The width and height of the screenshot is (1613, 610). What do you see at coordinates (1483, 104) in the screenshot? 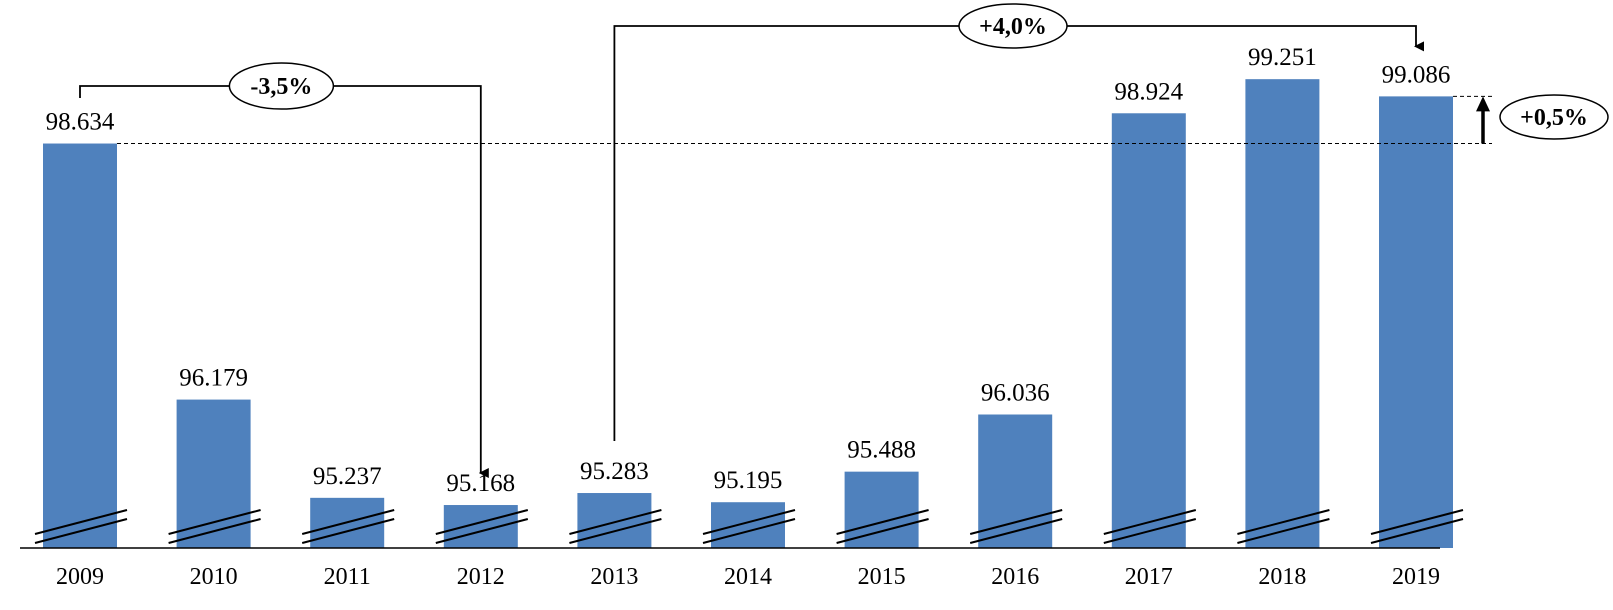
I see `up-arrow-icon` at bounding box center [1483, 104].